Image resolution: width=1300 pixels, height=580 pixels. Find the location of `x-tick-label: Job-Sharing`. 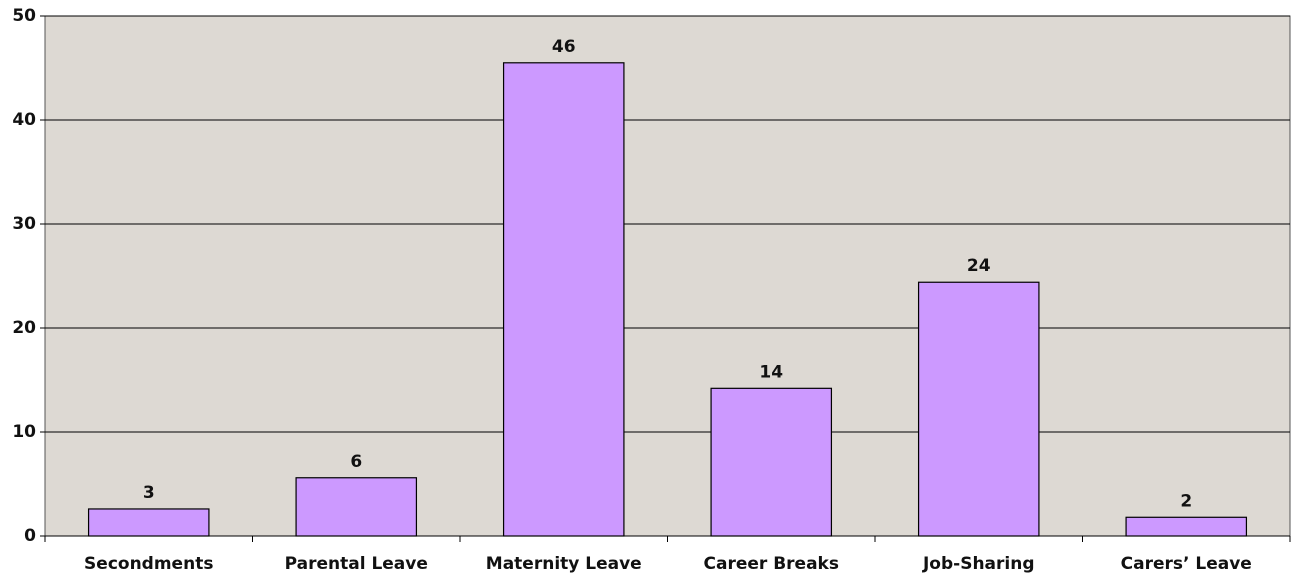

x-tick-label: Job-Sharing is located at coordinates (978, 564).